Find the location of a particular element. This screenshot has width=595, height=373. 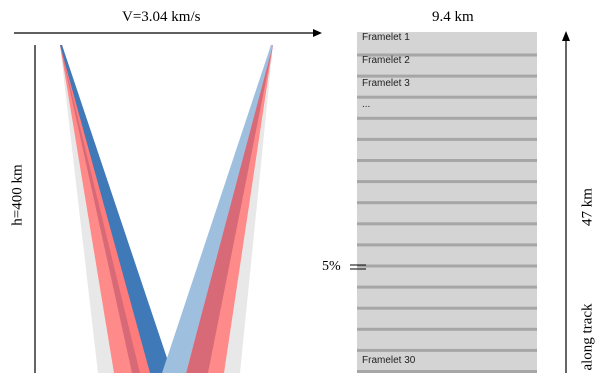

swath-width-label: 9.4 km is located at coordinates (453, 17).